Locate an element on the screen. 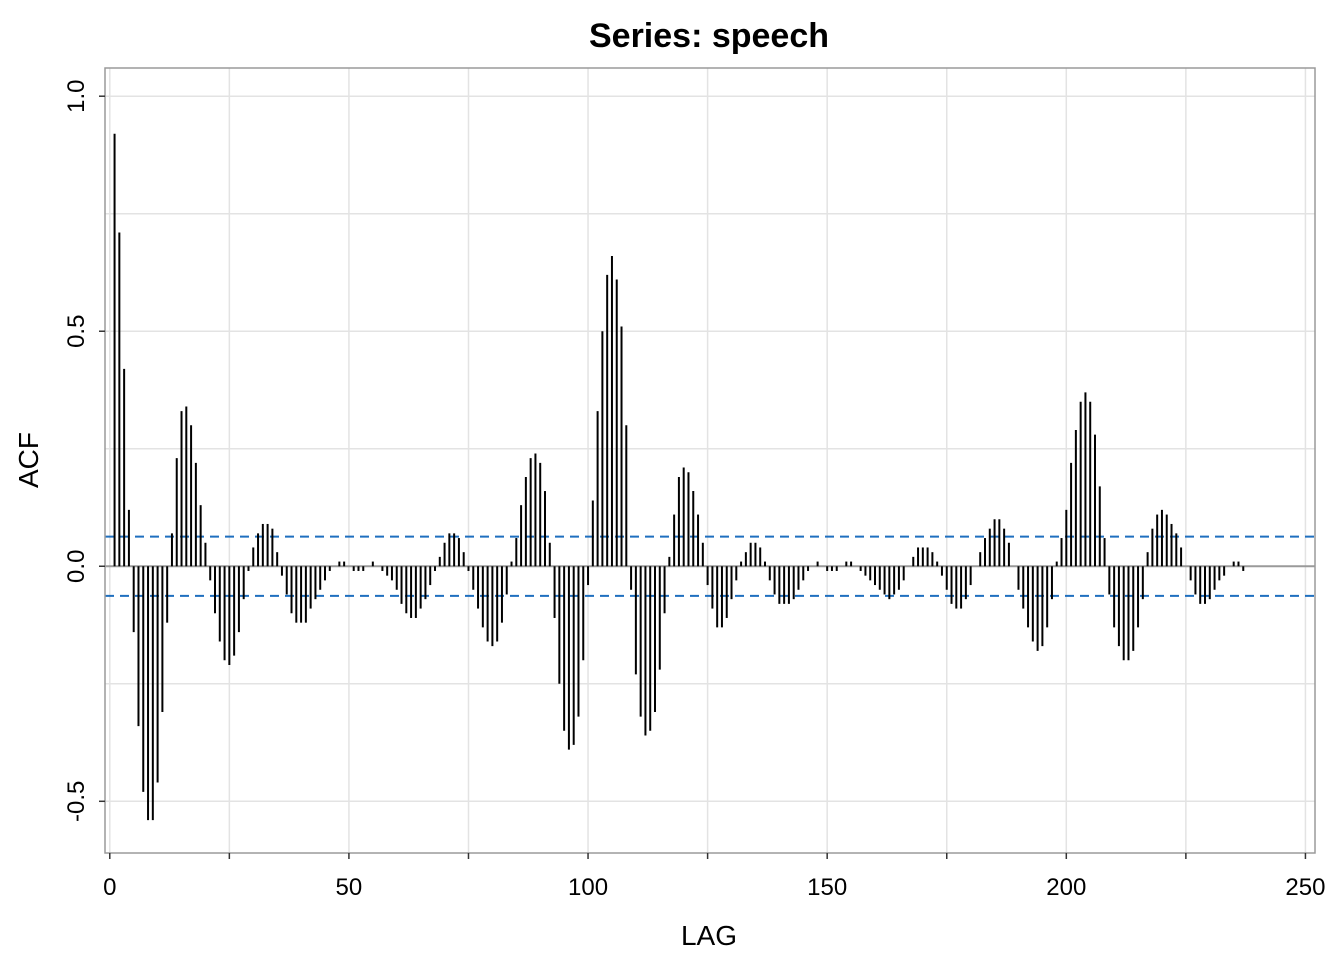 This screenshot has height=960, width=1344. y-tick-label: 0.0 is located at coordinates (76, 566).